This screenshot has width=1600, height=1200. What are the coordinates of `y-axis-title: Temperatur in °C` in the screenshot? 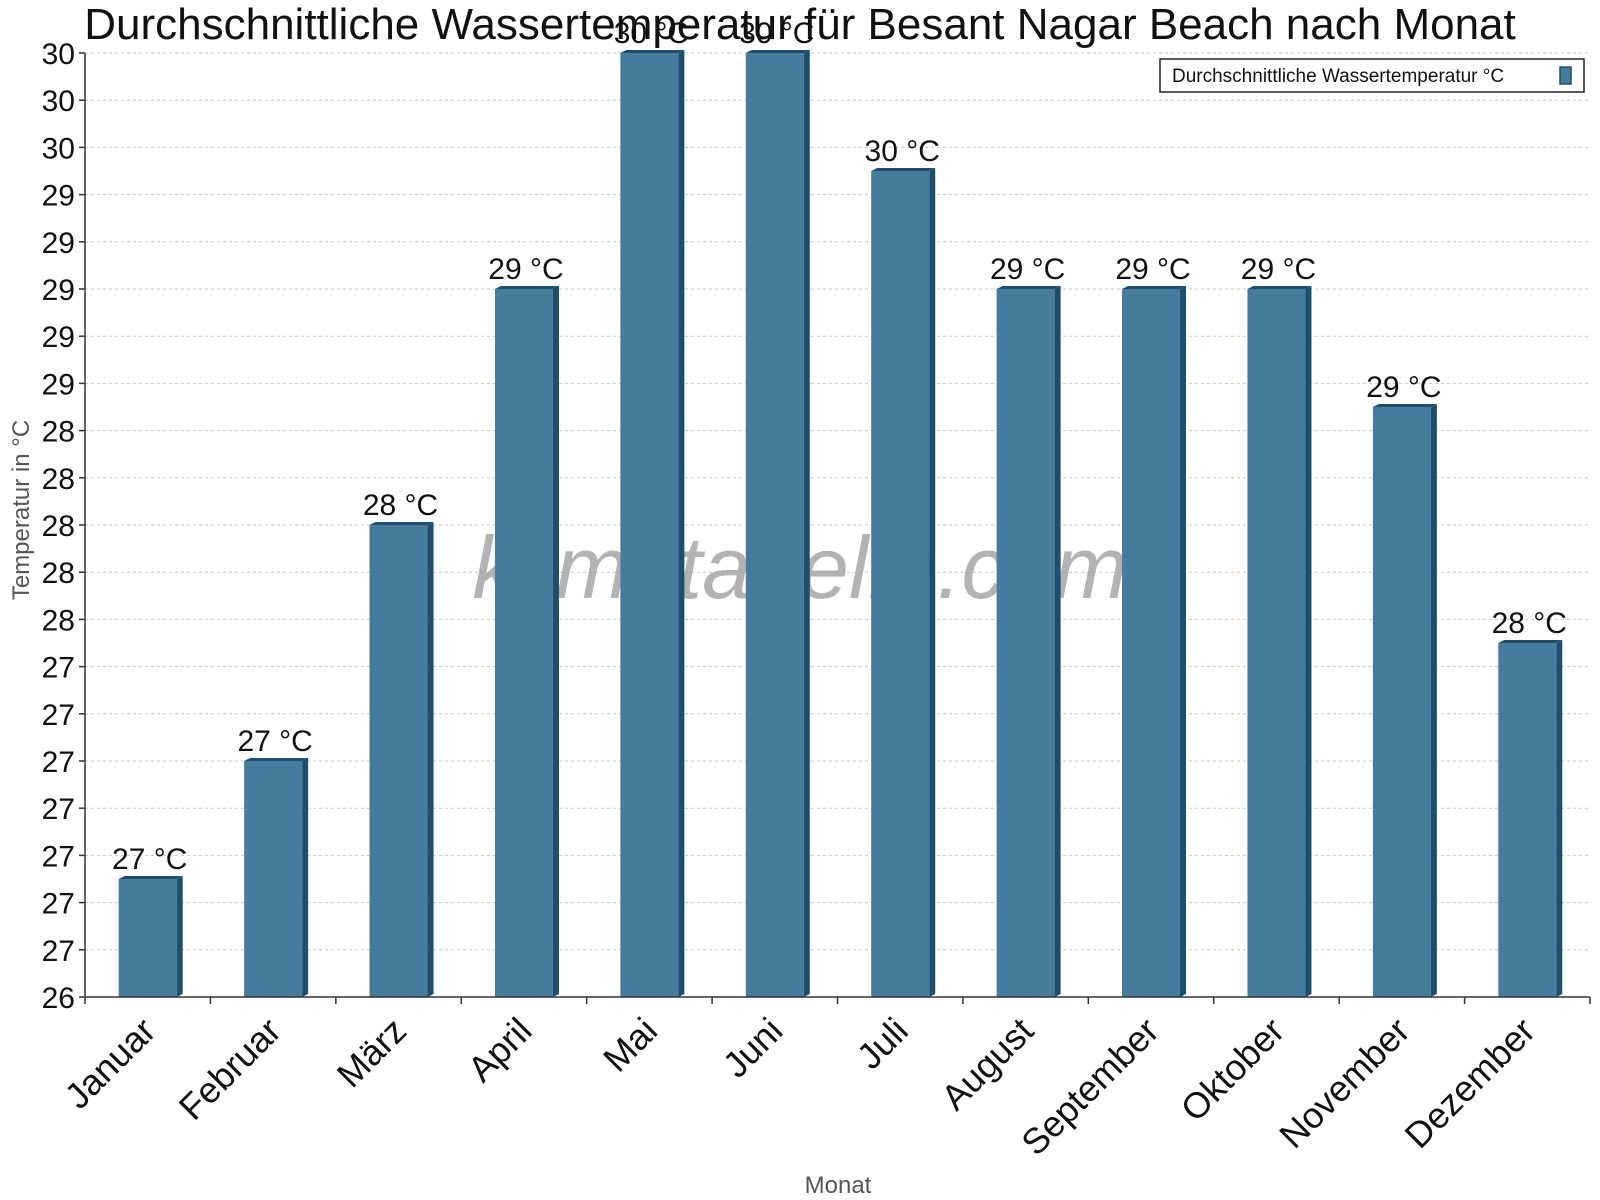 It's located at (21, 510).